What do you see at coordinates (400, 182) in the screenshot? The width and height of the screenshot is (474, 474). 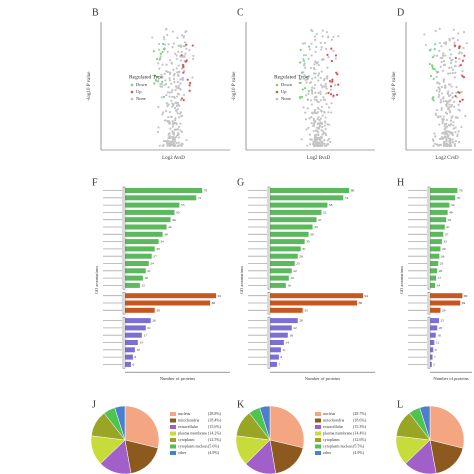 I see `panel-letter: H` at bounding box center [400, 182].